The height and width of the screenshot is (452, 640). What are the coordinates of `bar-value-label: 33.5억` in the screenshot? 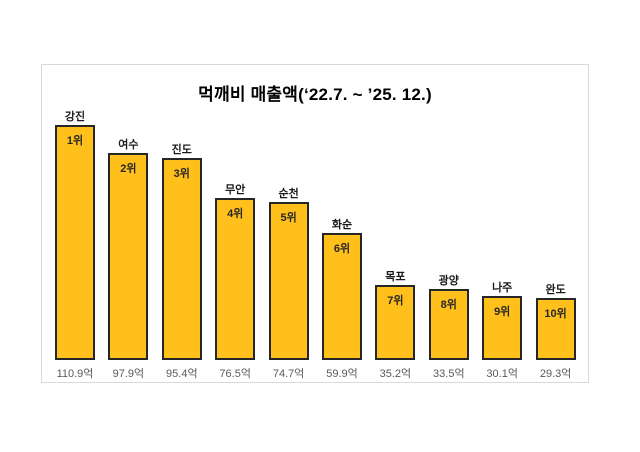 It's located at (449, 374).